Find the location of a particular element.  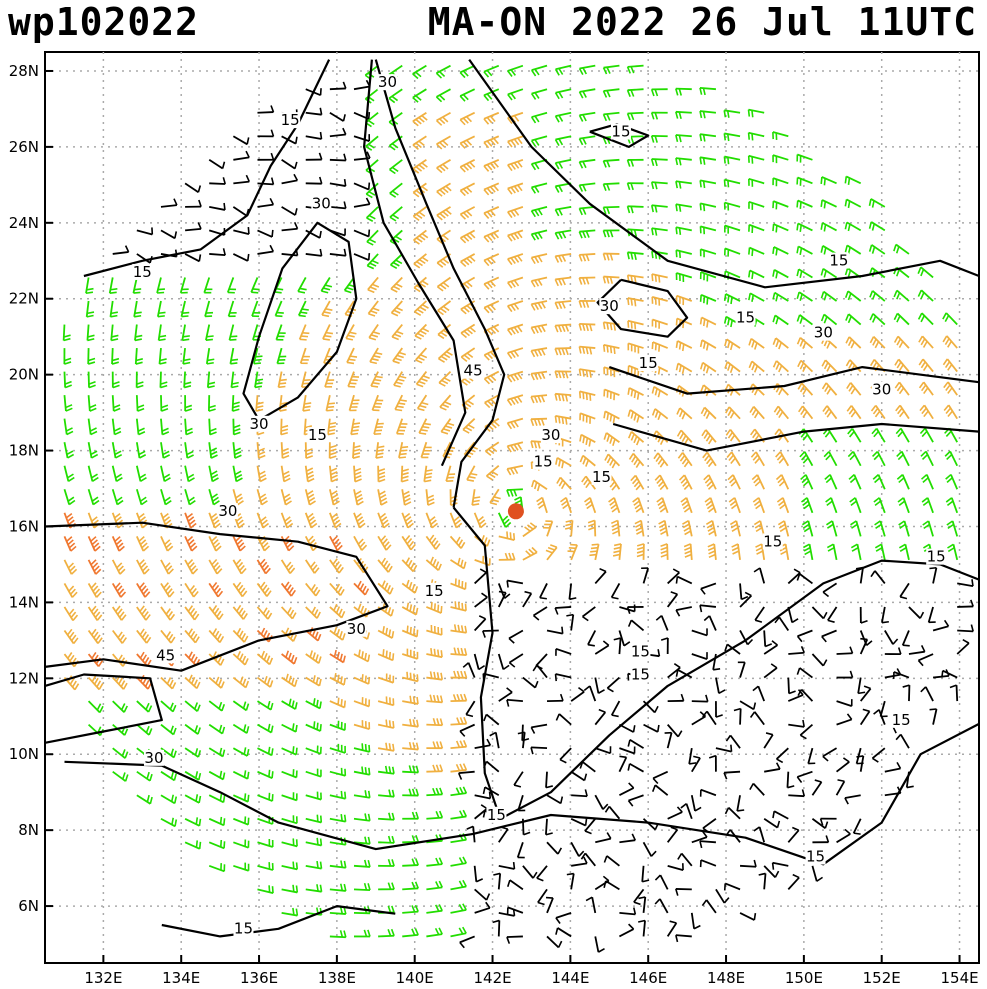

contour-30-ring is located at coordinates (642, 308).